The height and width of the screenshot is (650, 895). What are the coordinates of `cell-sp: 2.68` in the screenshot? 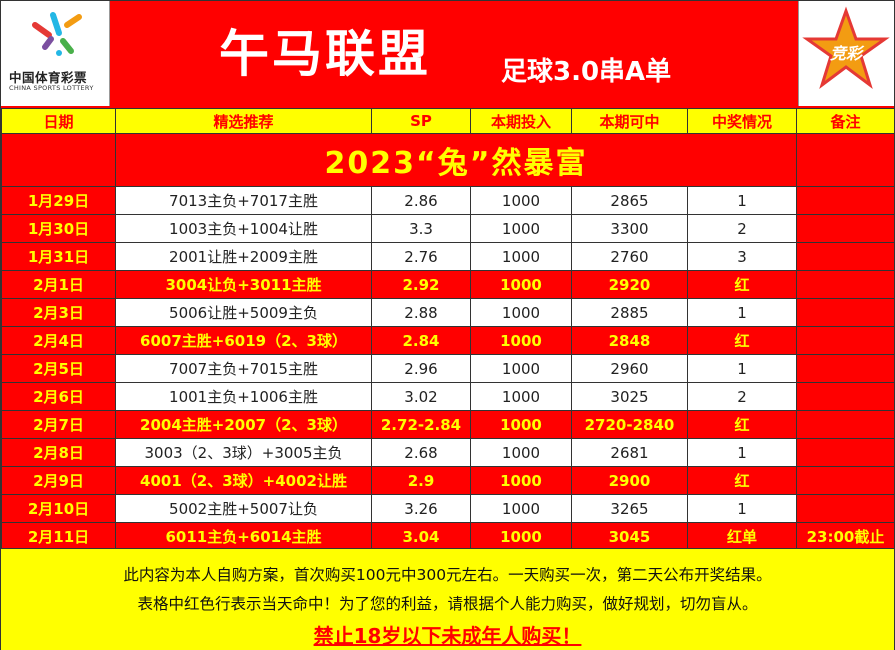 It's located at (421, 452).